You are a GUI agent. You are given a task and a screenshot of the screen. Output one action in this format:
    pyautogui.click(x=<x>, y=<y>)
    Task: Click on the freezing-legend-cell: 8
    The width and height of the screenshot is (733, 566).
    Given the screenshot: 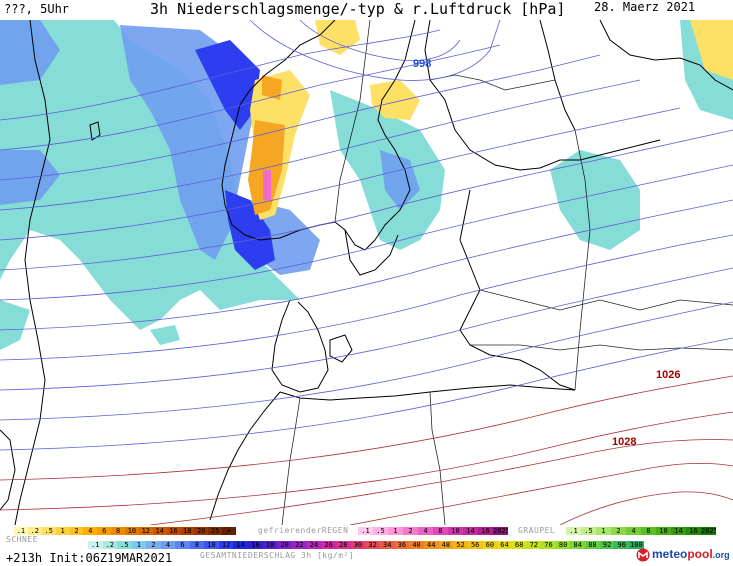 What is the action you would take?
    pyautogui.click(x=440, y=531)
    